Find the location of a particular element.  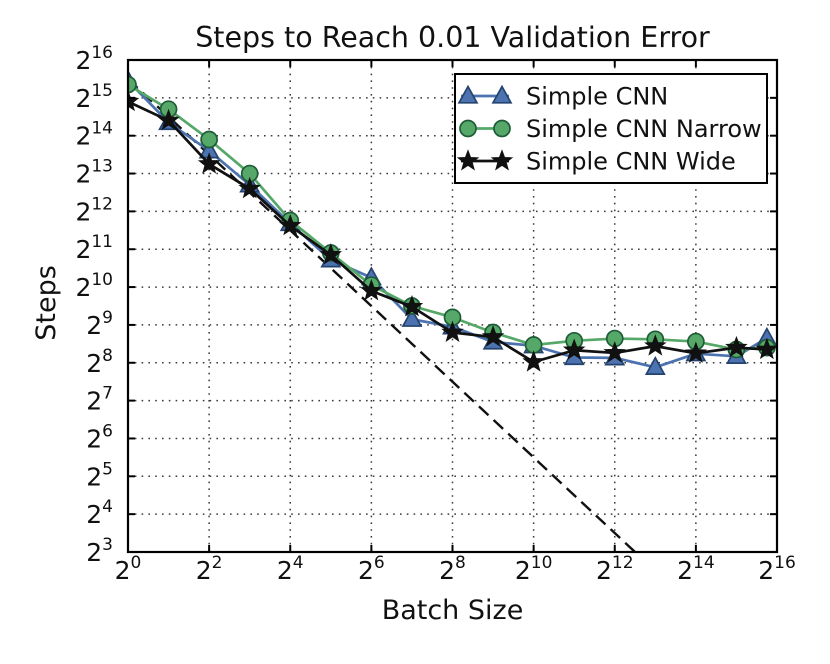

x-tick-label: 22 is located at coordinates (209, 569).